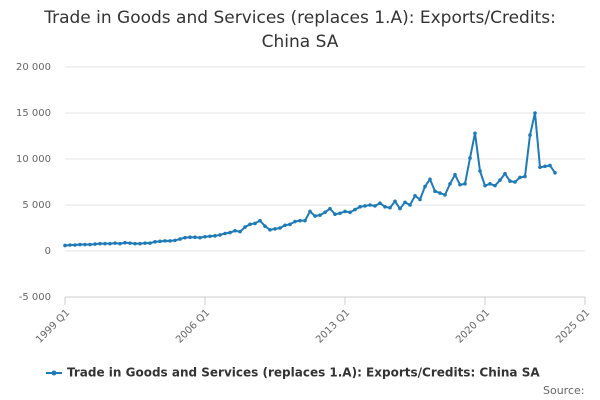 The image size is (600, 400). I want to click on y-tick-label: 15 000, so click(33, 113).